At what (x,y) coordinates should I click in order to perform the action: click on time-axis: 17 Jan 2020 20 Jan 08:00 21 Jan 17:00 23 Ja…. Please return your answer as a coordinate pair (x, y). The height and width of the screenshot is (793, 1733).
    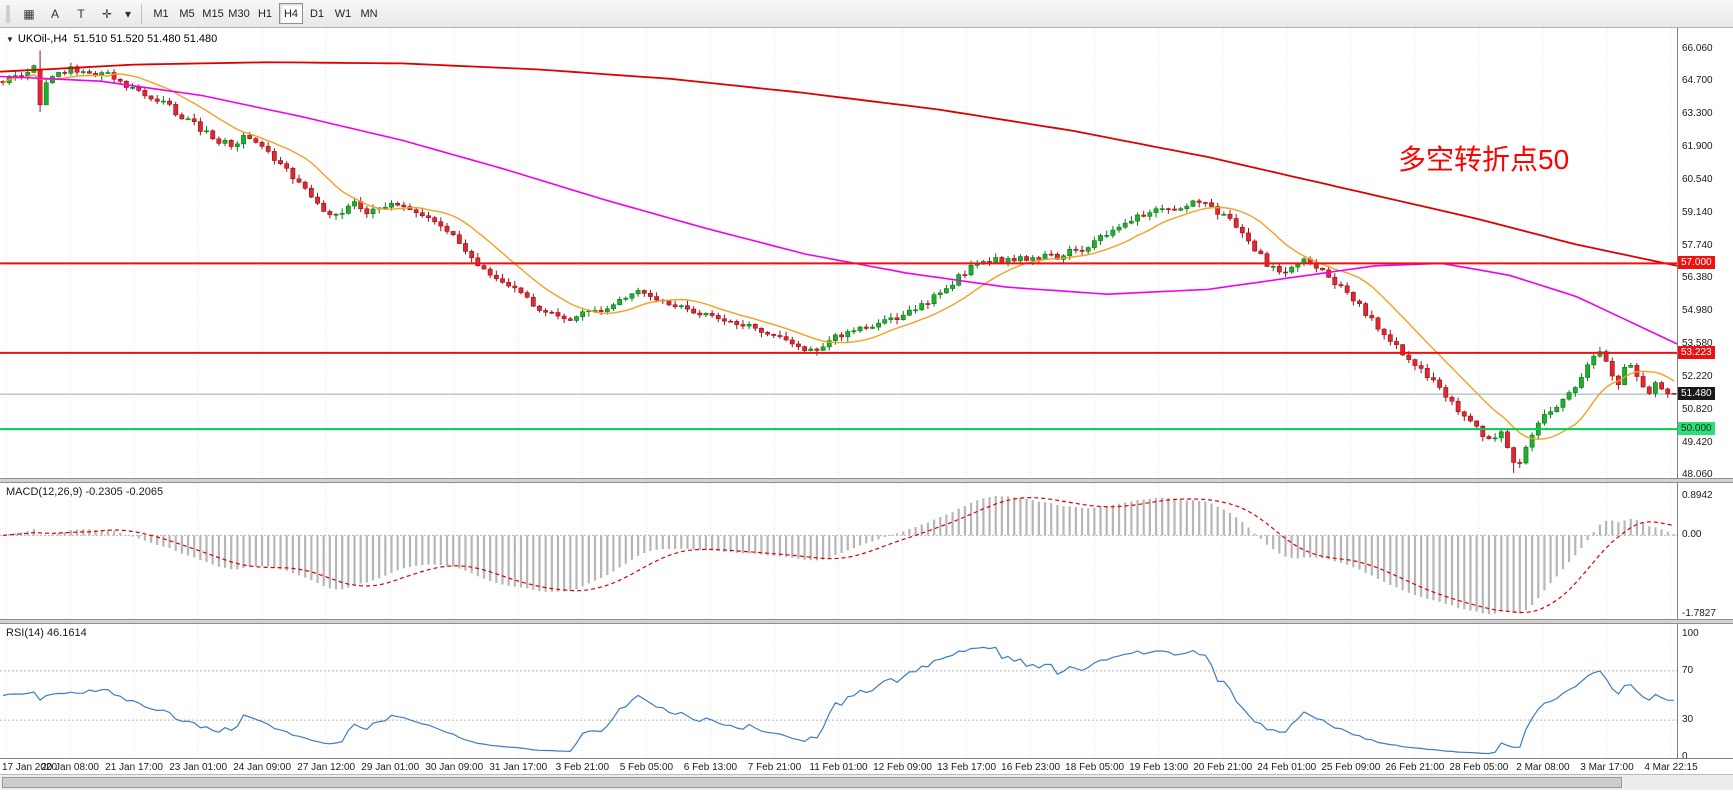
    Looking at the image, I should click on (866, 766).